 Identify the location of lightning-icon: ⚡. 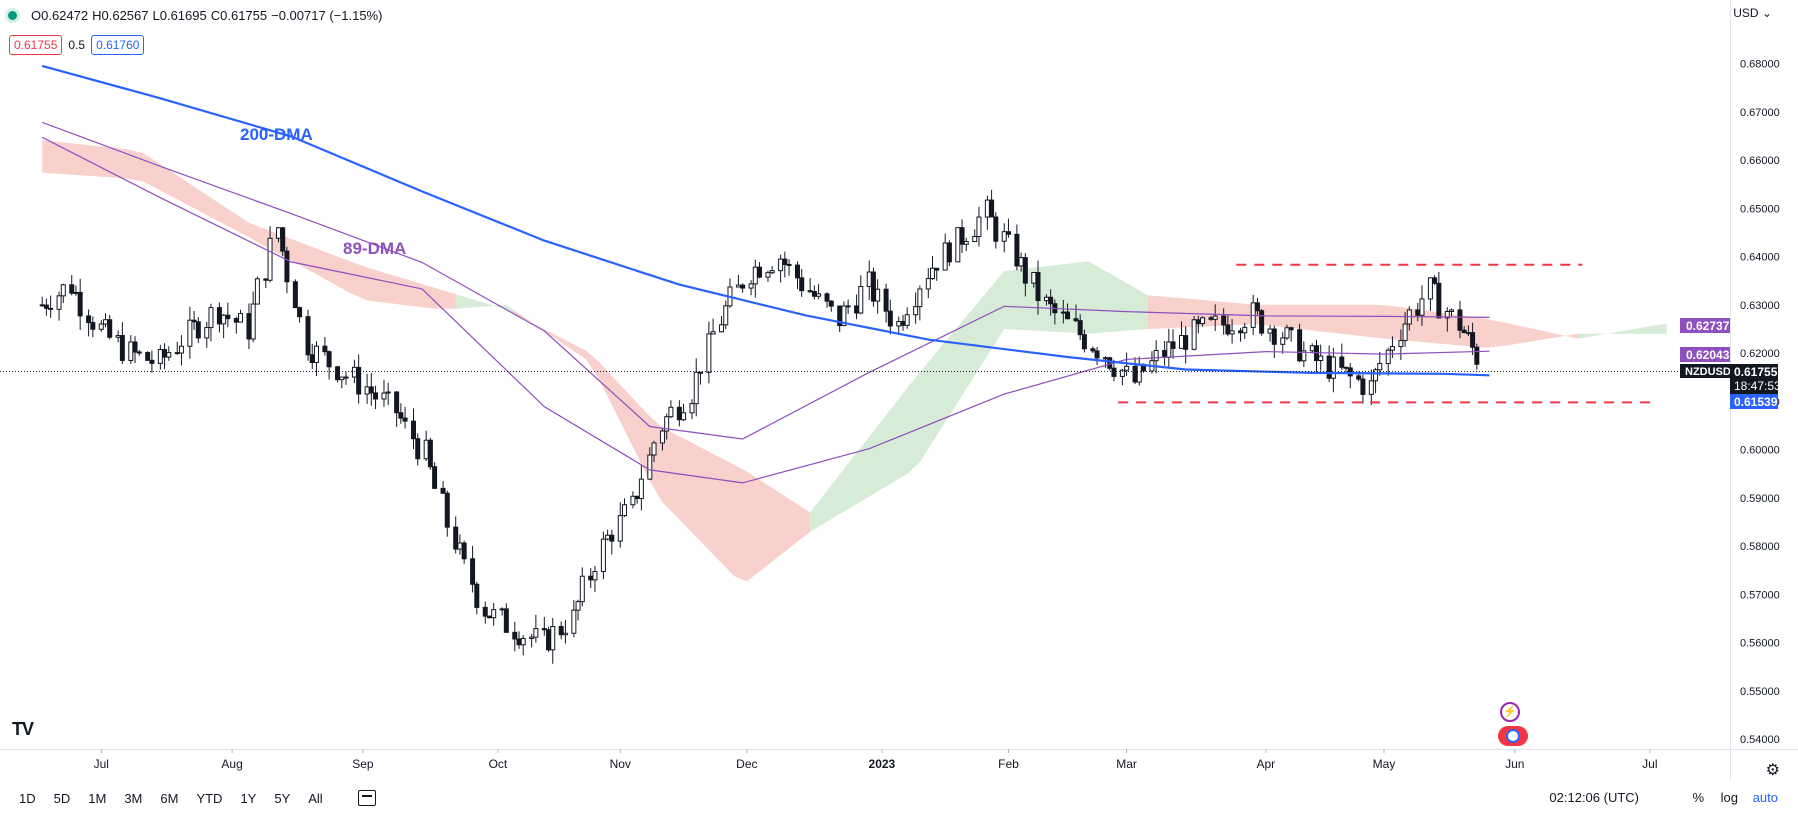
(1510, 712).